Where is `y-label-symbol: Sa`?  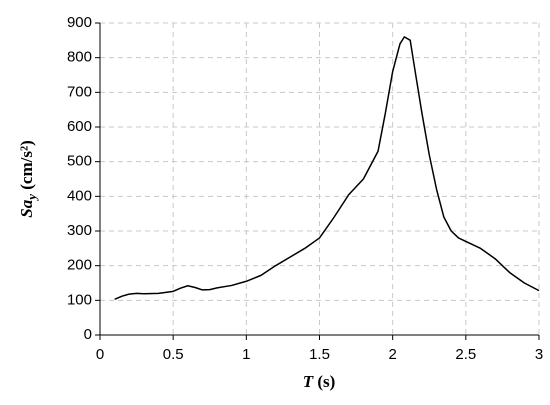 y-label-symbol: Sa is located at coordinates (26, 208).